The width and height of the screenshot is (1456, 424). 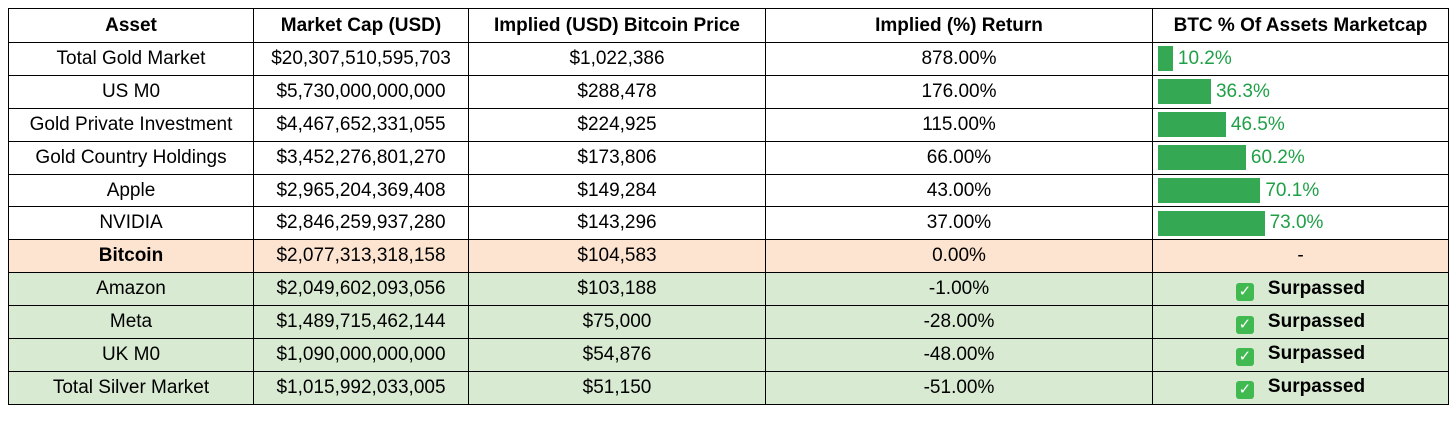 I want to click on pct-bar-wrap: 10.2%, so click(x=1301, y=58).